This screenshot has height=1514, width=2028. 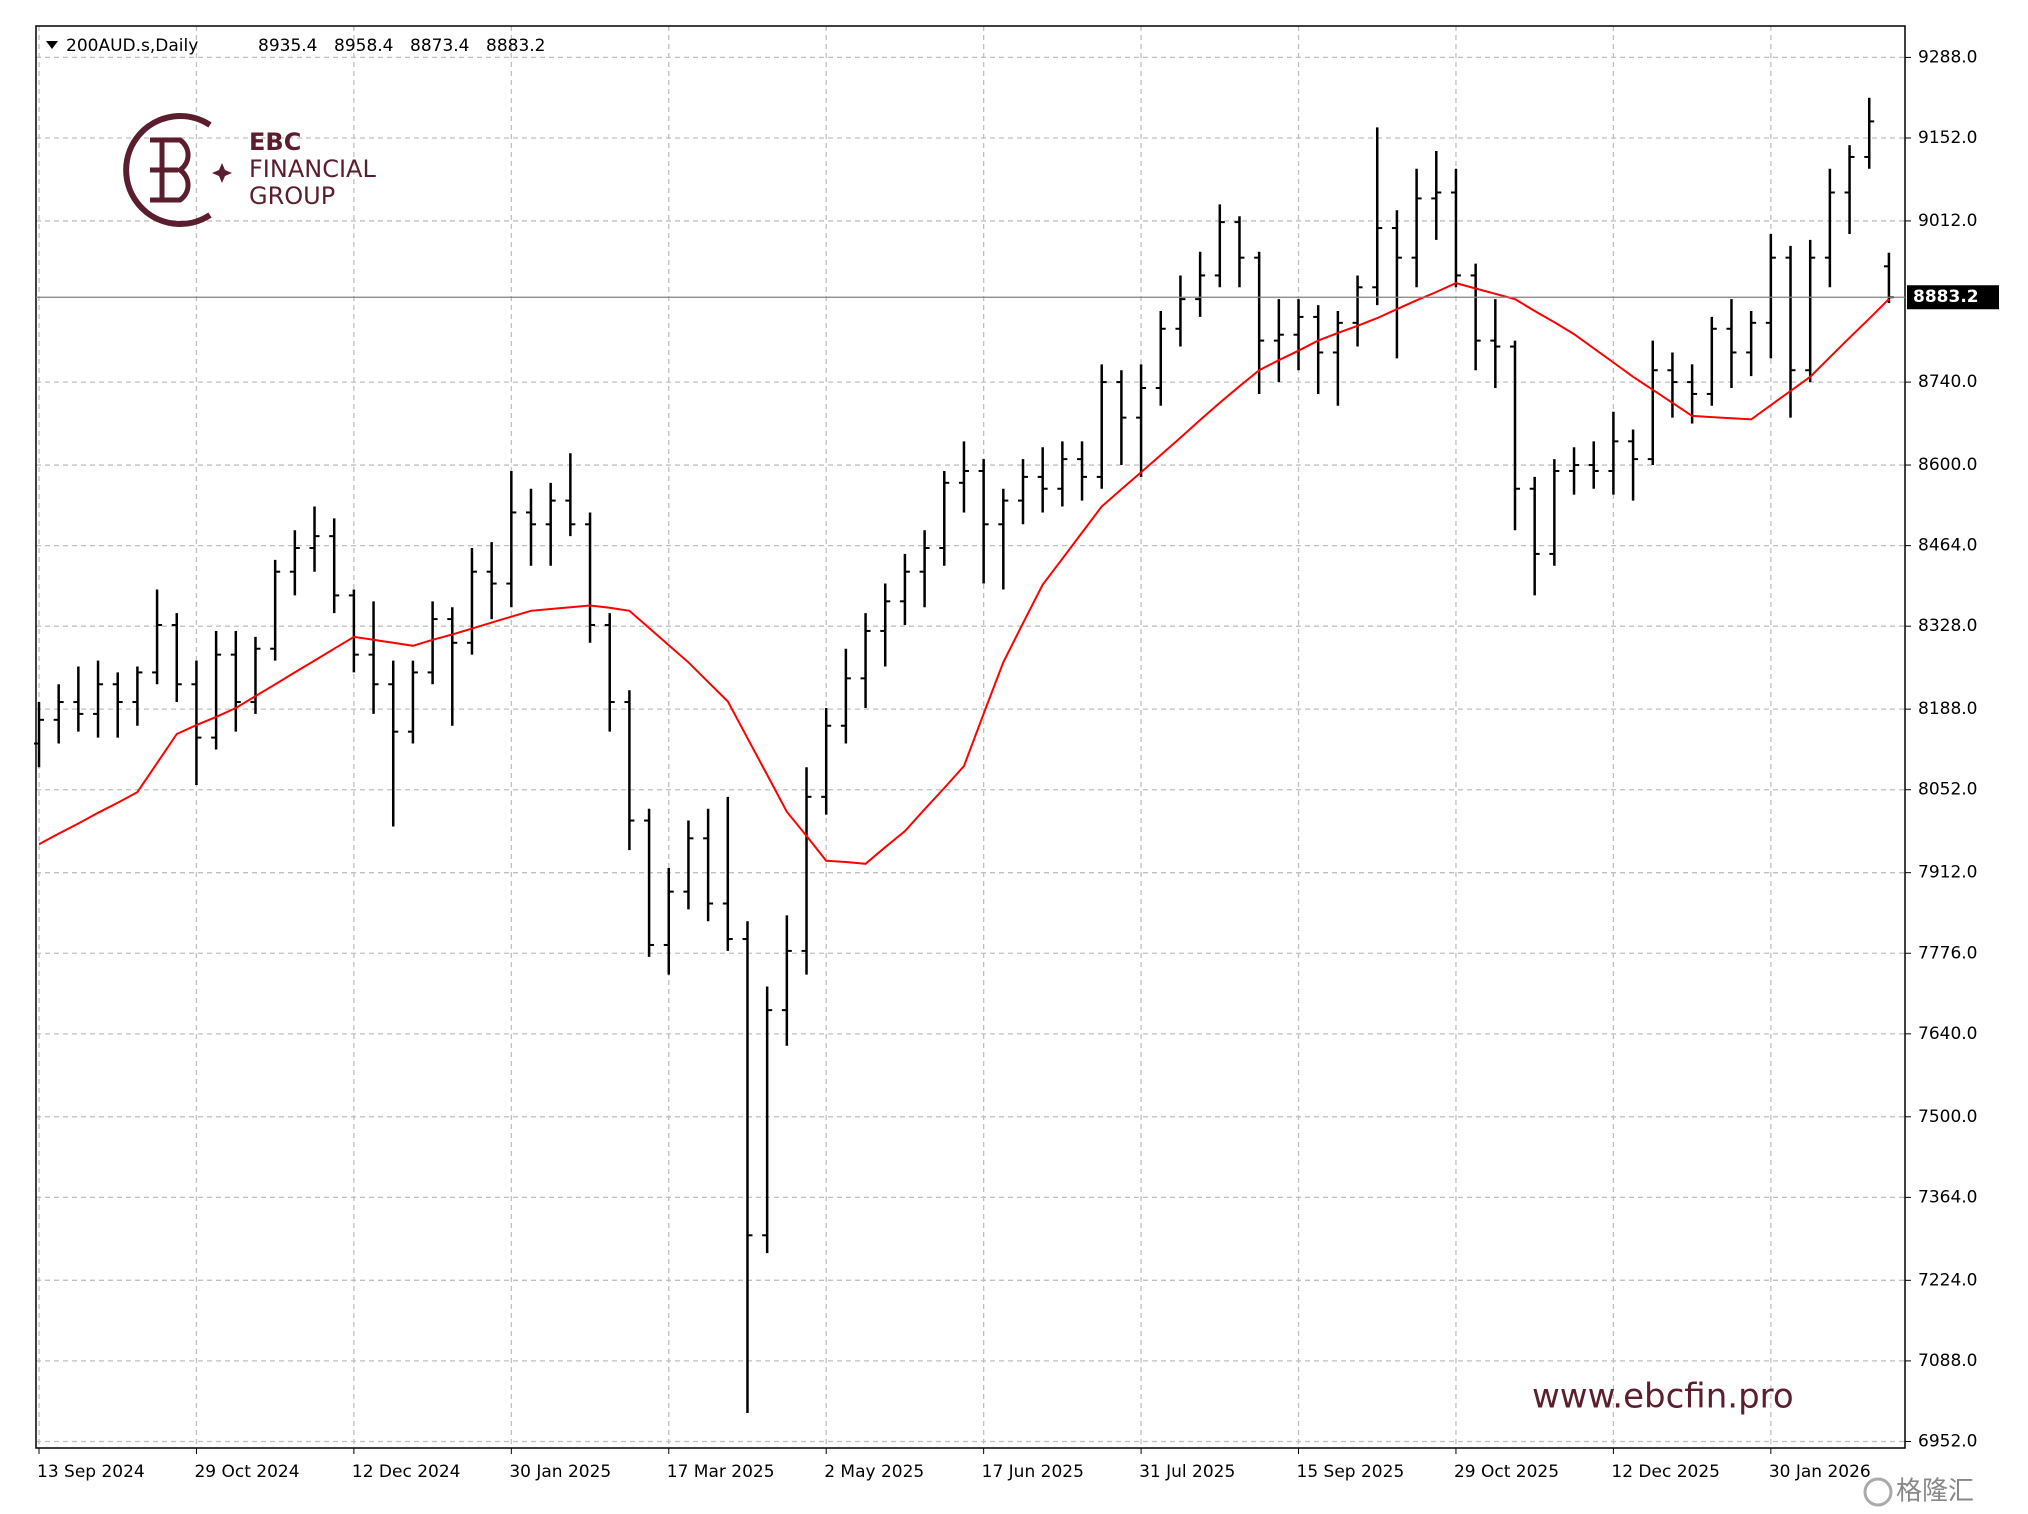 I want to click on x-tick-label: 2 May 2025, so click(x=874, y=1472).